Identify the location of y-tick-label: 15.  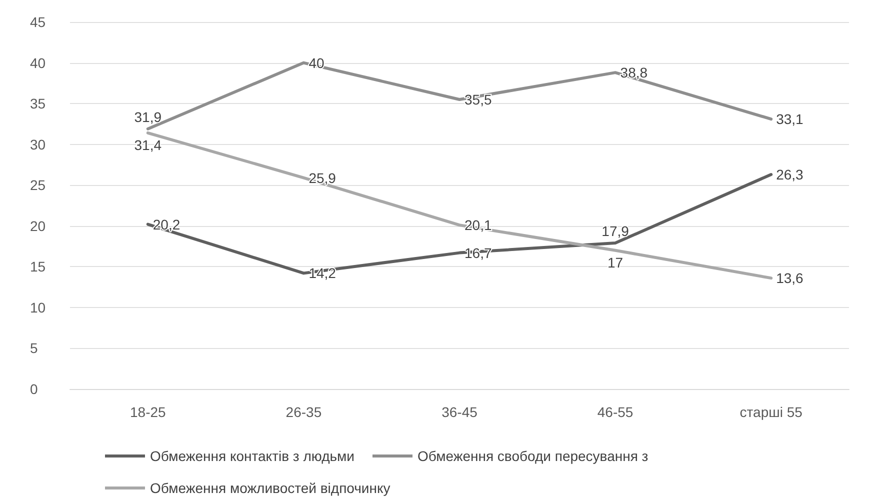
(38, 266).